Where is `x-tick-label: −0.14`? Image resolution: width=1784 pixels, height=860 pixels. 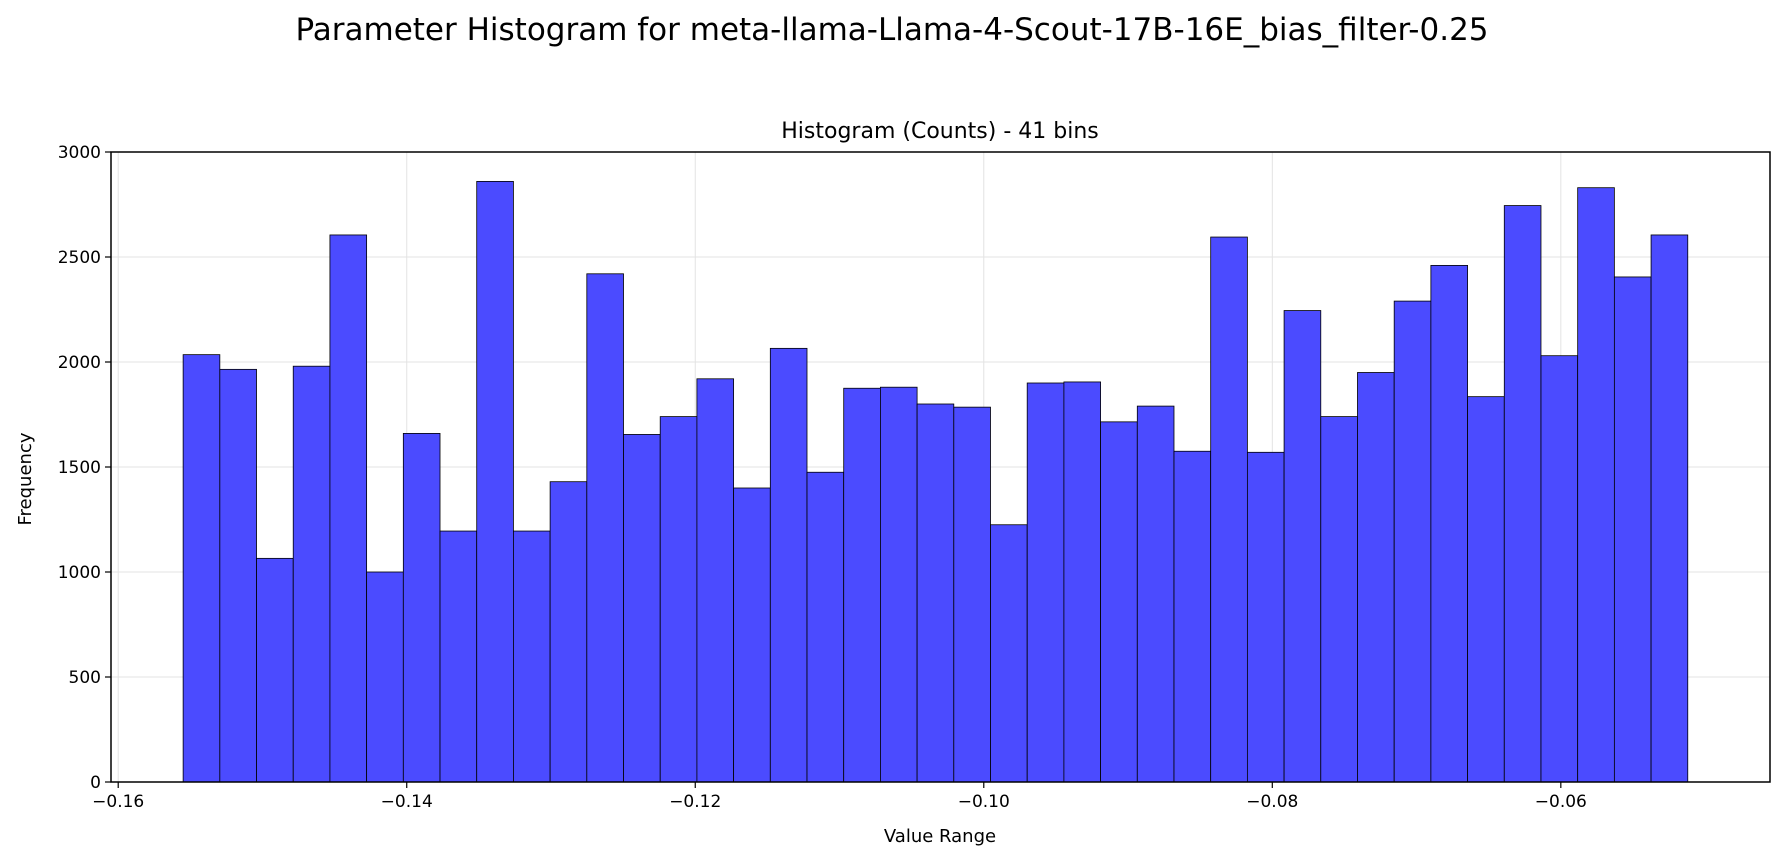
x-tick-label: −0.14 is located at coordinates (407, 802).